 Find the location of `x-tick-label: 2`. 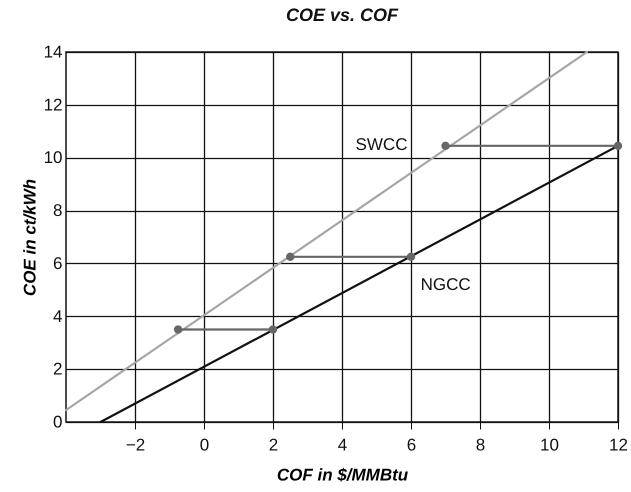

x-tick-label: 2 is located at coordinates (273, 445).